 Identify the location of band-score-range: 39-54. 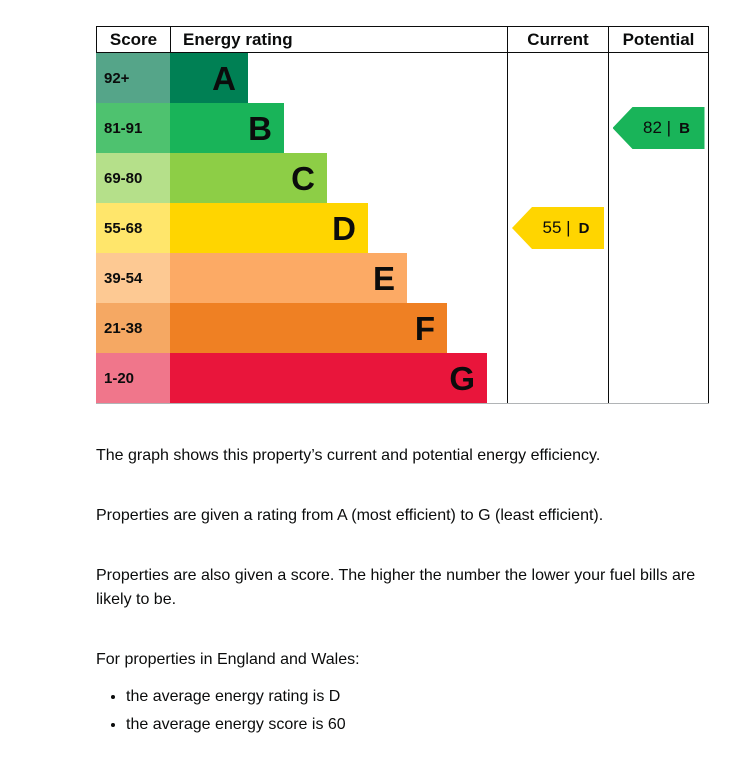
(133, 278).